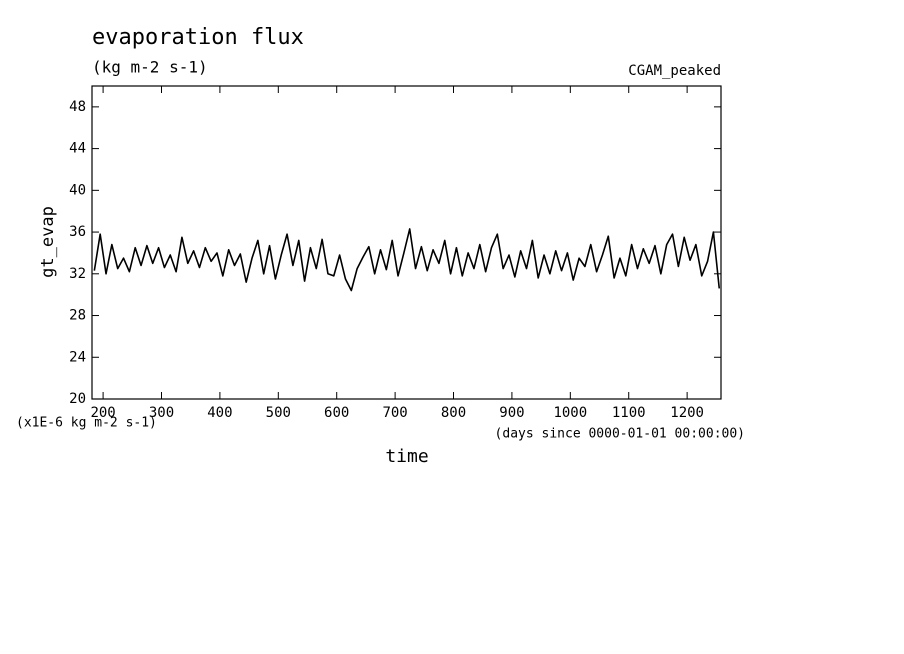 This screenshot has height=654, width=904. What do you see at coordinates (48, 242) in the screenshot?
I see `y-axis-label: gt_evap` at bounding box center [48, 242].